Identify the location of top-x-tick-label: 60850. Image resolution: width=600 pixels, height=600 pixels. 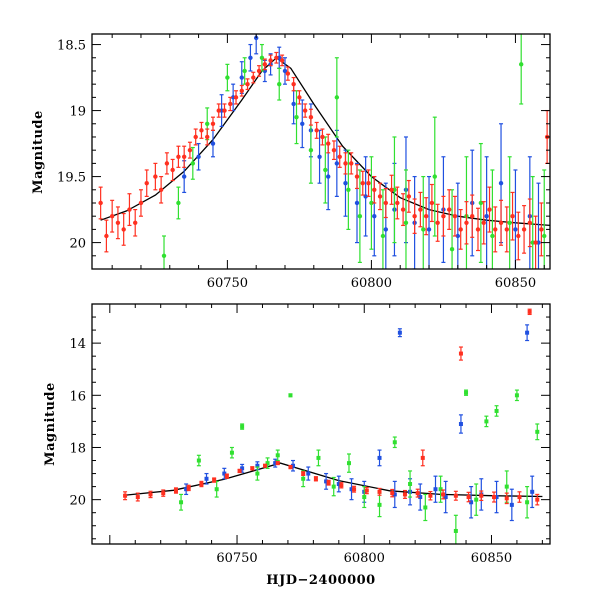
(515, 283).